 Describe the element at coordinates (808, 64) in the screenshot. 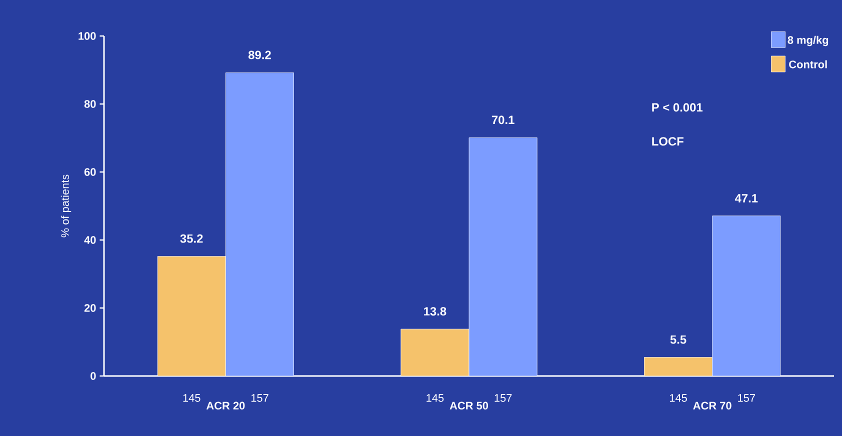

I see `legend-label: Control` at that location.